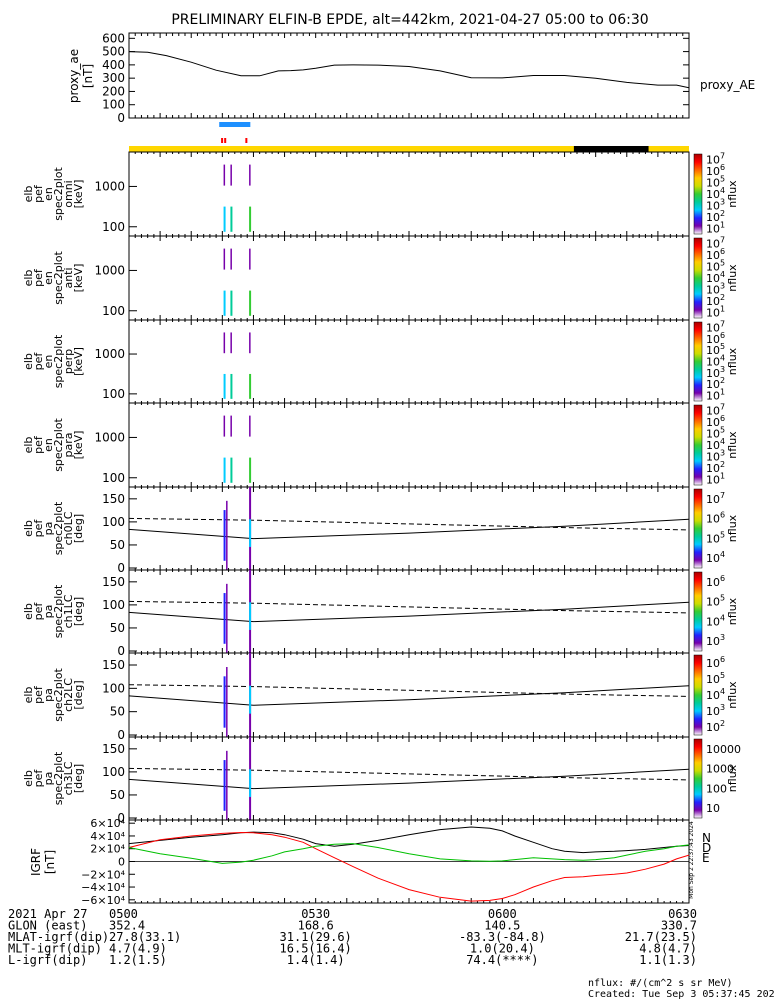 The image size is (775, 1000). I want to click on orbit-status-bars, so click(409, 137).